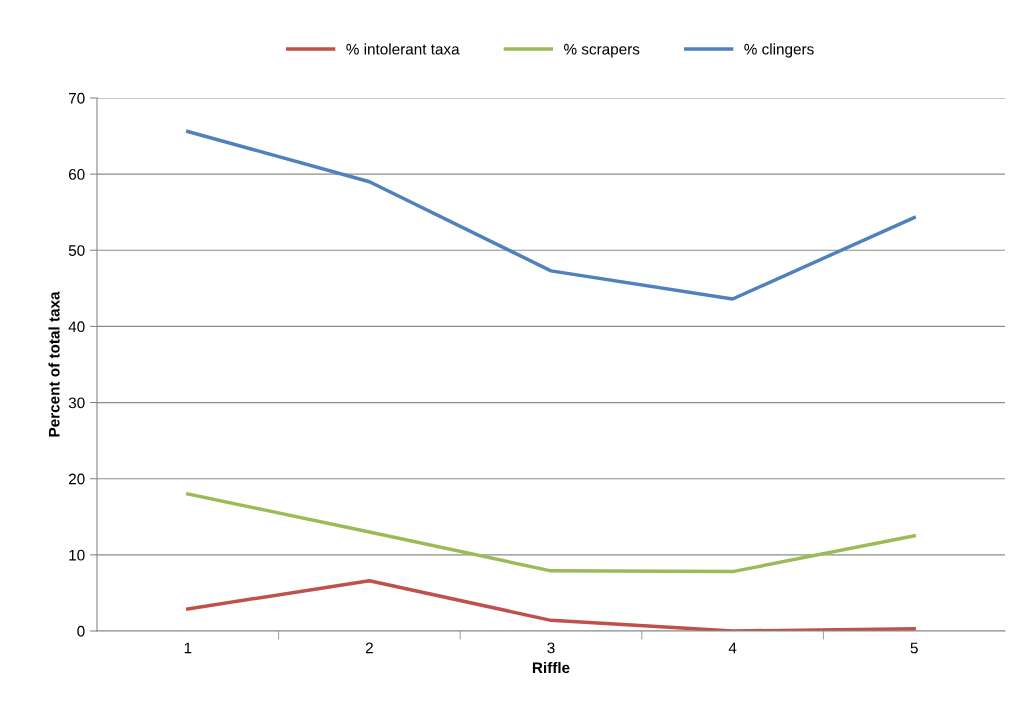 Image resolution: width=1014 pixels, height=721 pixels. Describe the element at coordinates (403, 49) in the screenshot. I see `legend-label: % intolerant taxa` at that location.